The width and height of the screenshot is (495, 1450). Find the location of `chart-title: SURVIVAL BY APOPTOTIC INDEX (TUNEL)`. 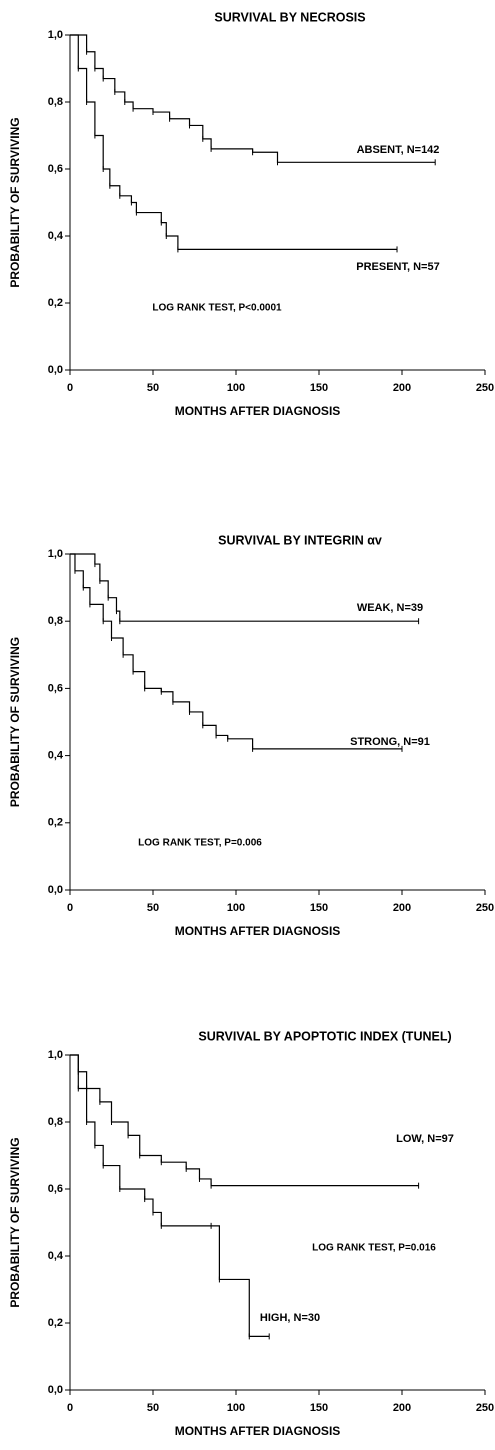

chart-title: SURVIVAL BY APOPTOTIC INDEX (TUNEL) is located at coordinates (324, 1036).